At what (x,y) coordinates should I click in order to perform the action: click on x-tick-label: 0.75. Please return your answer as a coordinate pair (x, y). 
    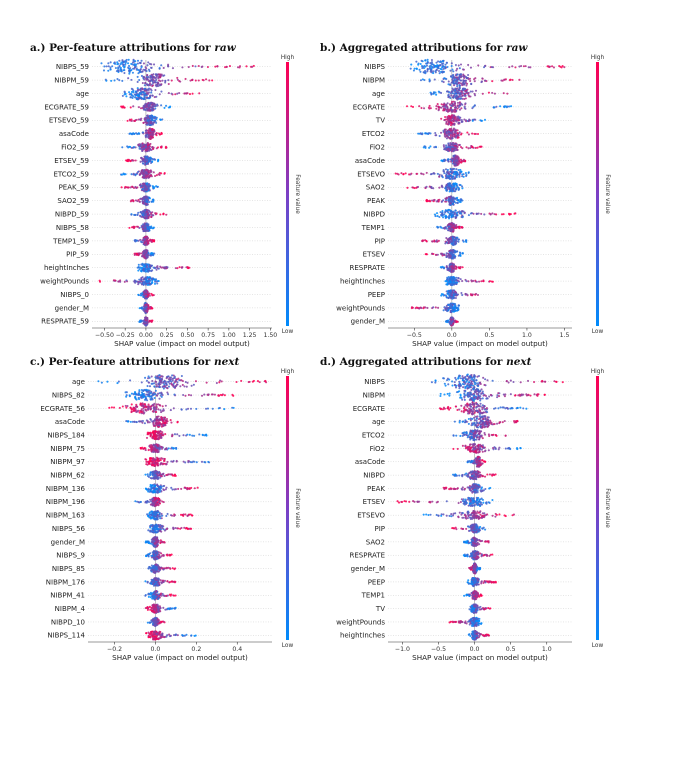
    Looking at the image, I should click on (208, 335).